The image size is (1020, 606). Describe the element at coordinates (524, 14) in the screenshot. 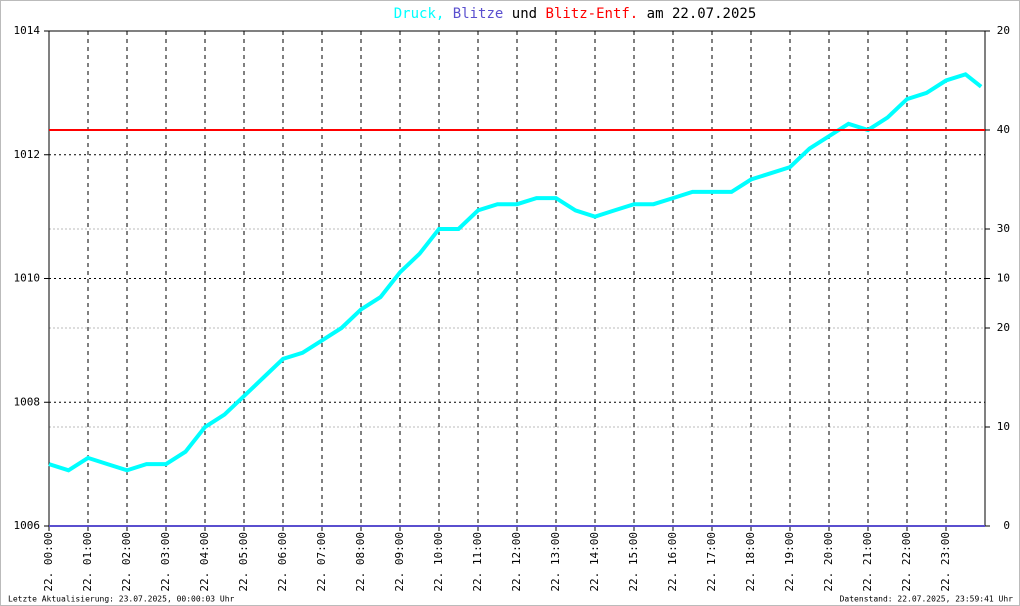

I see `title-and: und` at that location.